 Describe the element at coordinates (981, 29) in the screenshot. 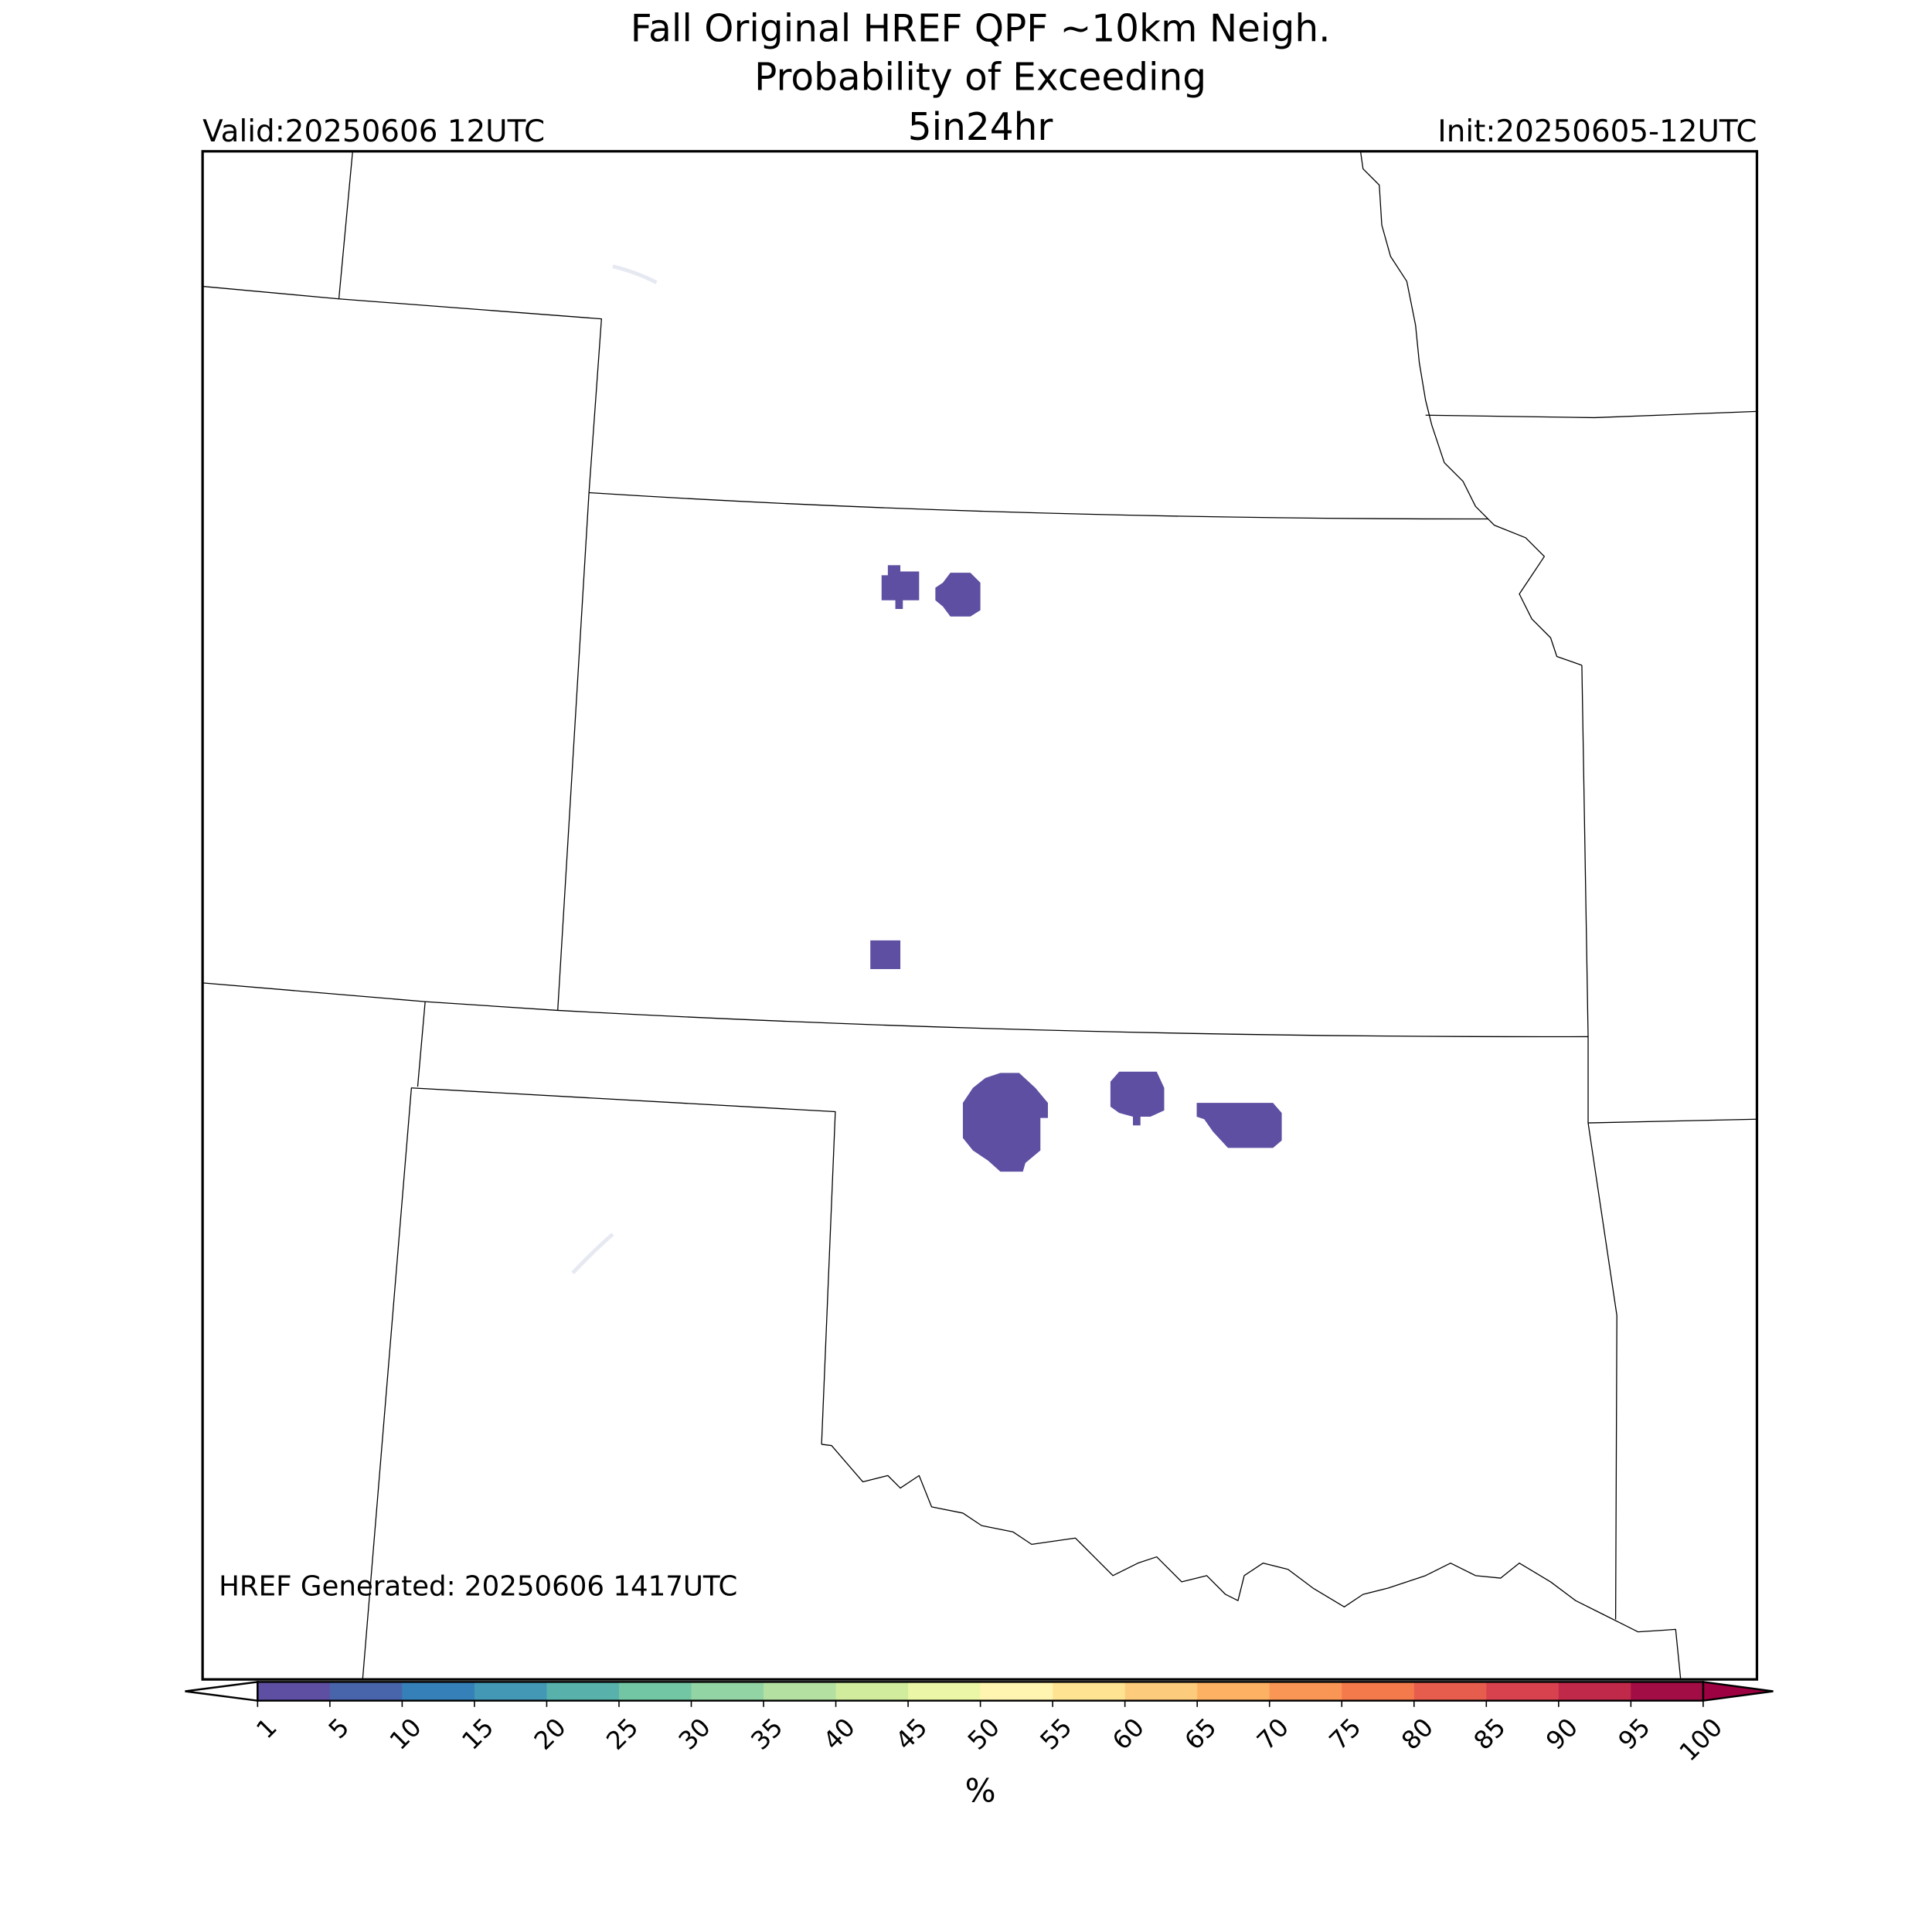

I see `title: Fall Original HREF QPF ~10km Neigh.` at that location.